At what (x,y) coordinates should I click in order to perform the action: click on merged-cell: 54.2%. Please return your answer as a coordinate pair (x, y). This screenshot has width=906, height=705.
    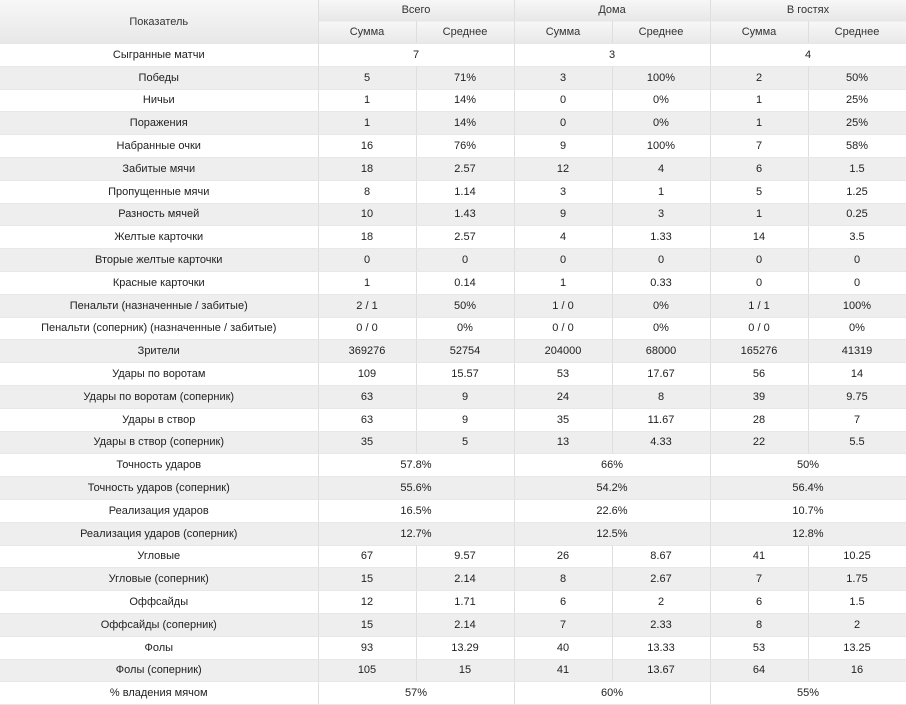
    Looking at the image, I should click on (612, 488).